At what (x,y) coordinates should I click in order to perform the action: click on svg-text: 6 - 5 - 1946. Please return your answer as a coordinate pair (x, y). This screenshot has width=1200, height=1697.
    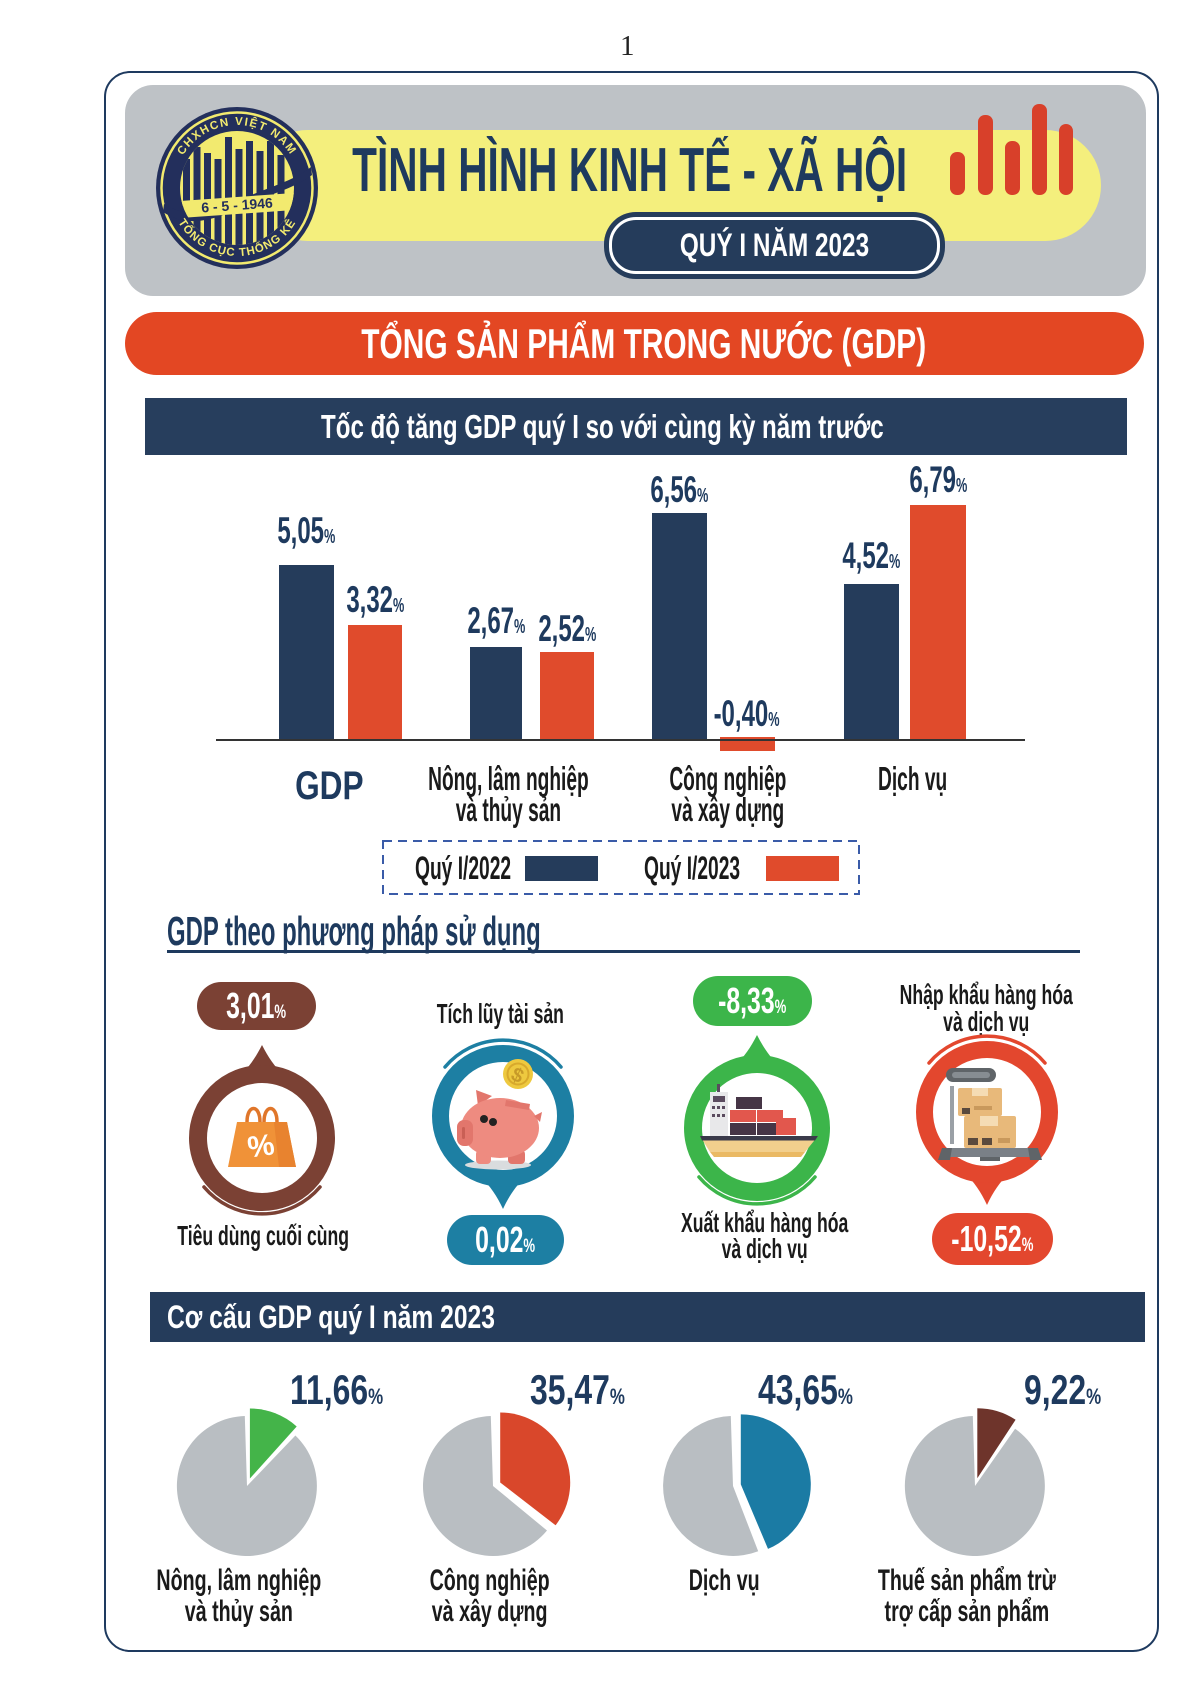
    Looking at the image, I should click on (237, 205).